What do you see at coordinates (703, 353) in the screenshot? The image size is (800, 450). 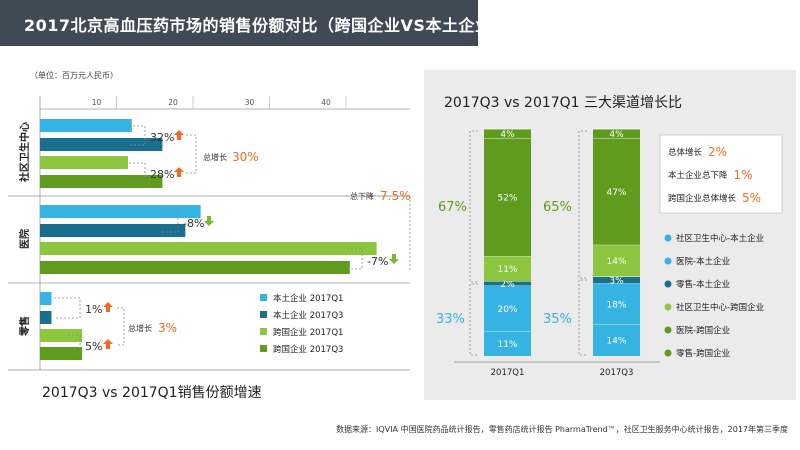 I see `legend-label: 零售-跨国企业` at bounding box center [703, 353].